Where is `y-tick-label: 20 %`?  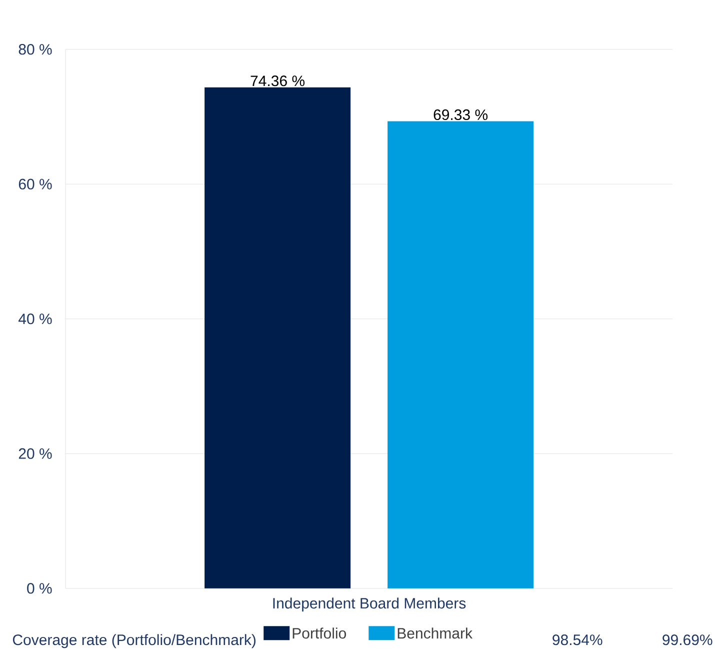 y-tick-label: 20 % is located at coordinates (35, 453).